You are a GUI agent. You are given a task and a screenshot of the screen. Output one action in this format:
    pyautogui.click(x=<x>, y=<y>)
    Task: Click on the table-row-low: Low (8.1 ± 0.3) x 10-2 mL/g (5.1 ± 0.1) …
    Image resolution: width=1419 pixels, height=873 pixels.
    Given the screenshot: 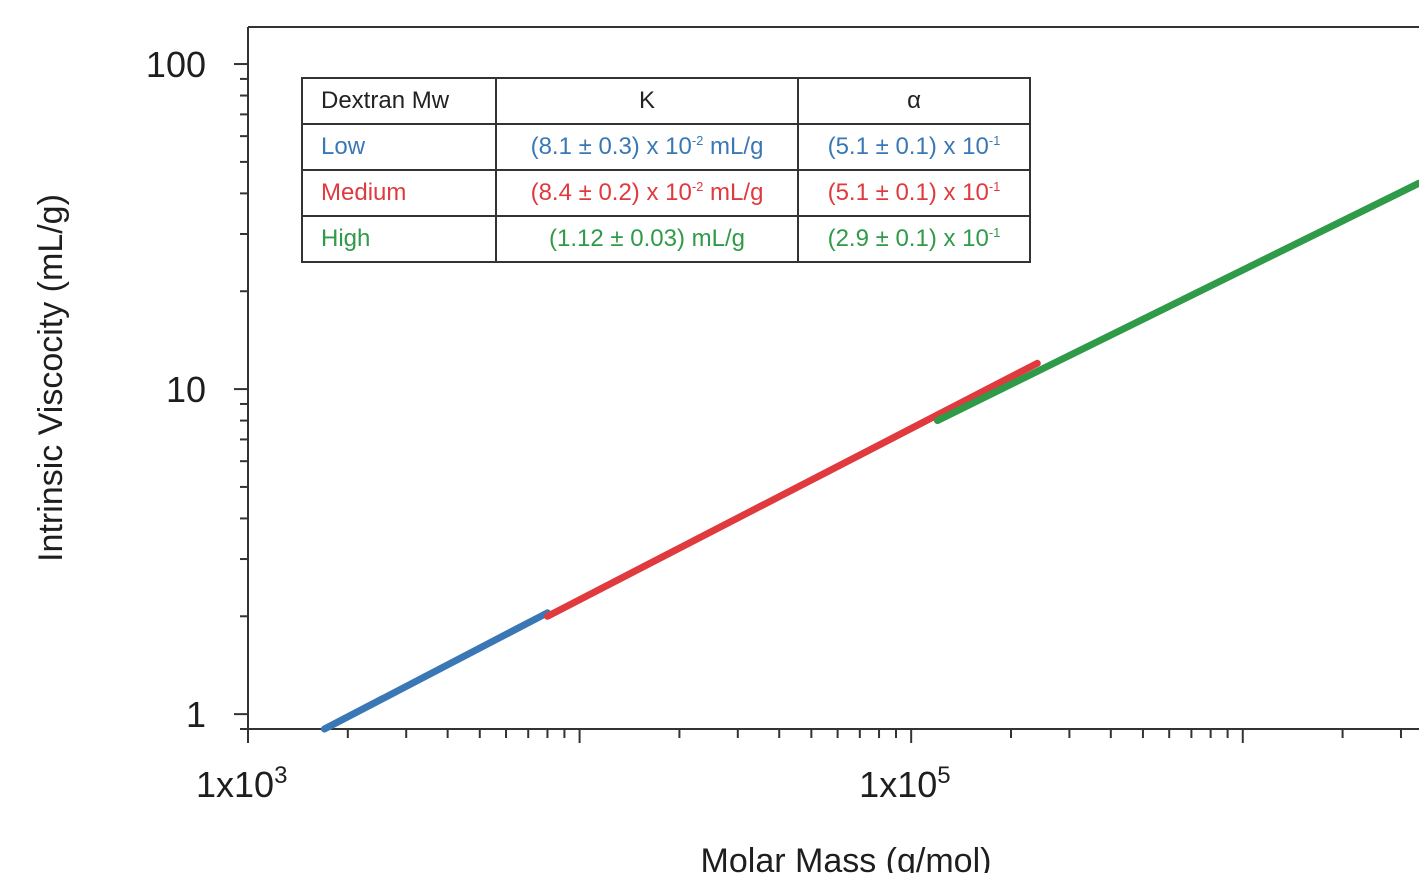 What is the action you would take?
    pyautogui.click(x=666, y=147)
    